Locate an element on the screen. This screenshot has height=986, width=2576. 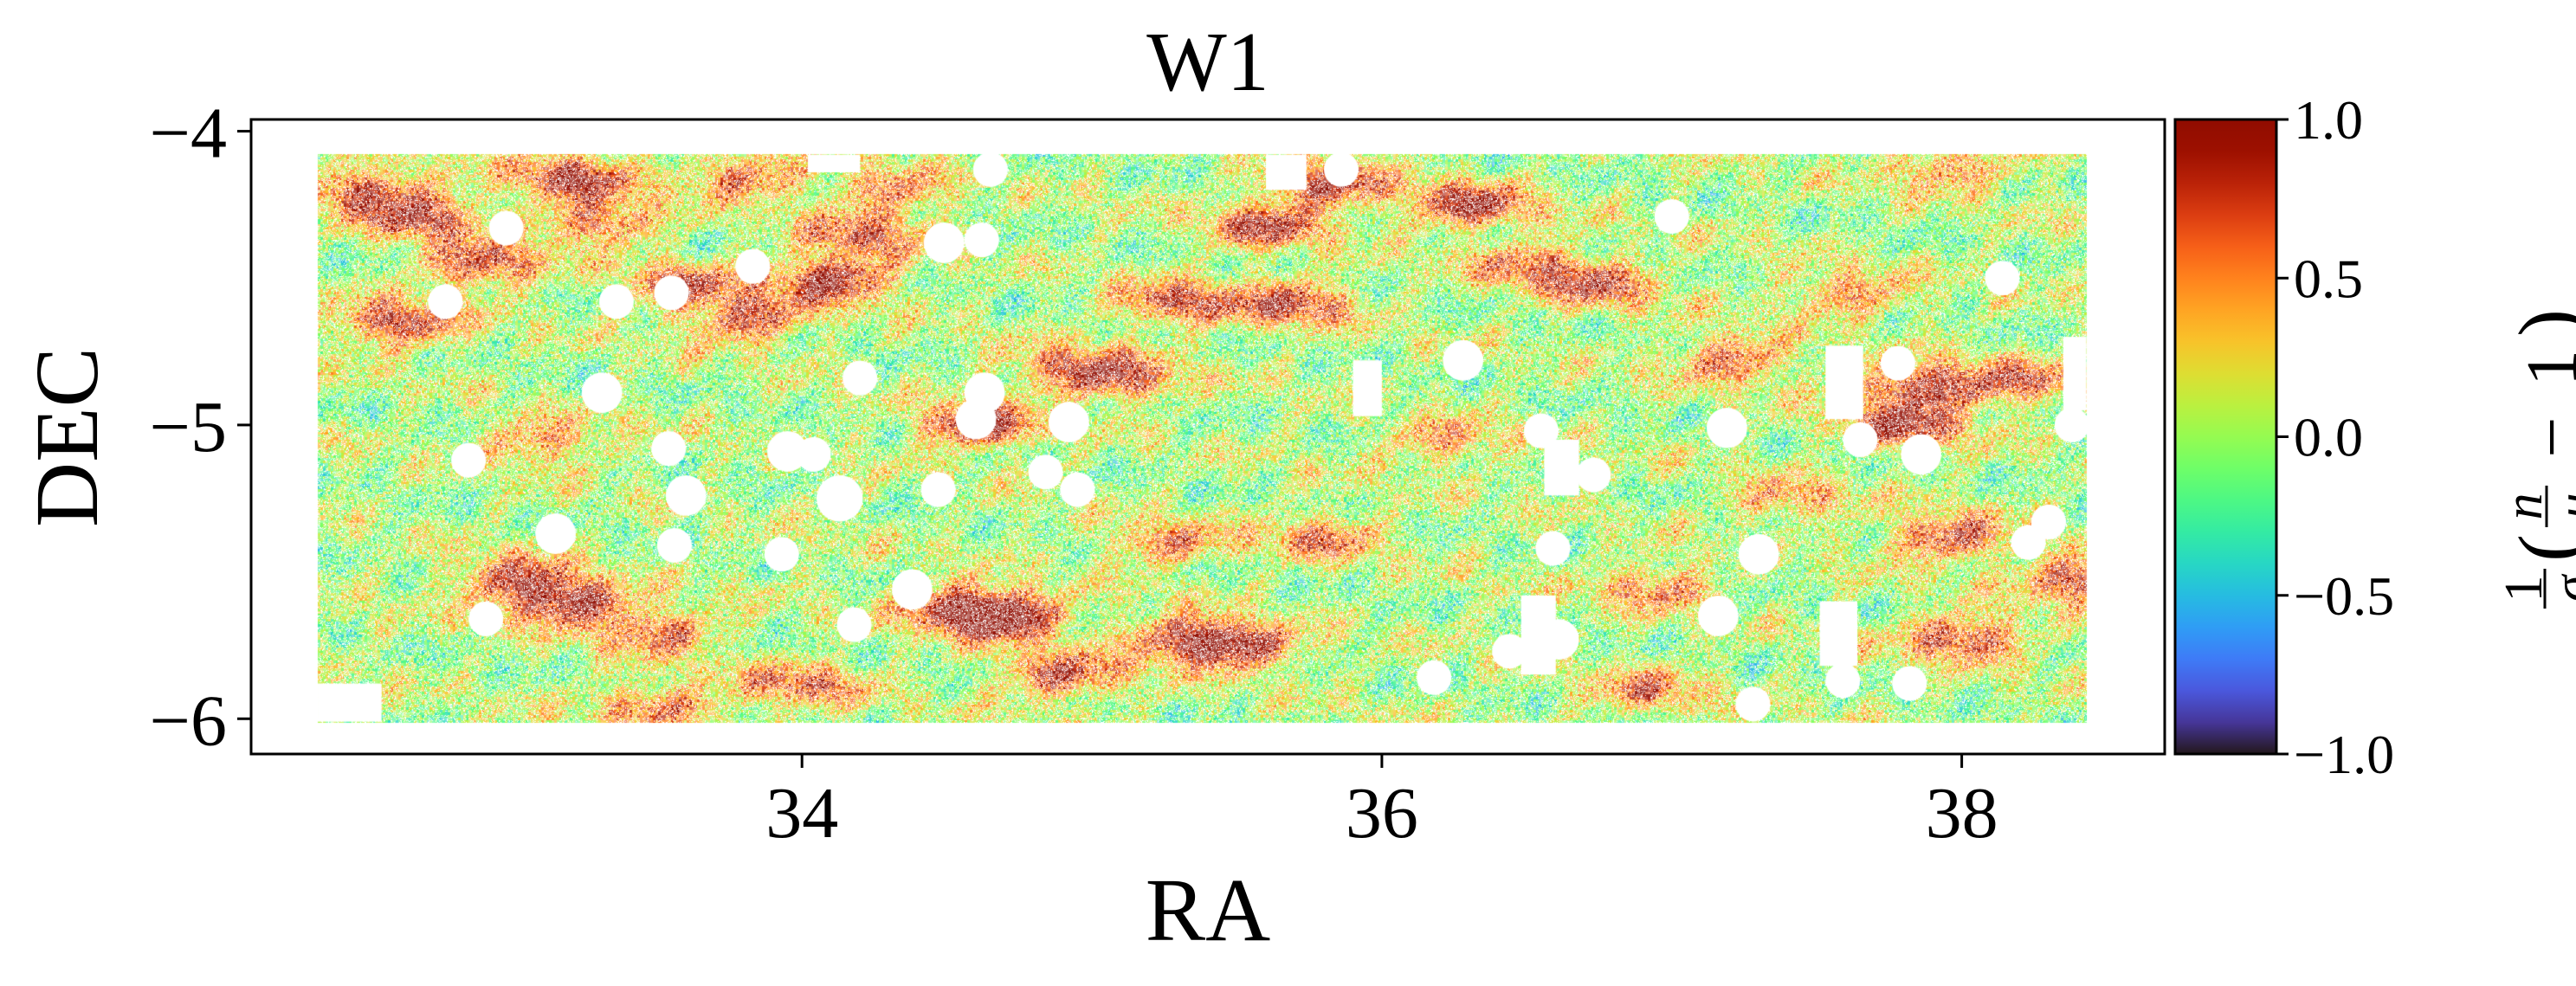
x-axis-ticks: 34 36 38 is located at coordinates (1381, 804).